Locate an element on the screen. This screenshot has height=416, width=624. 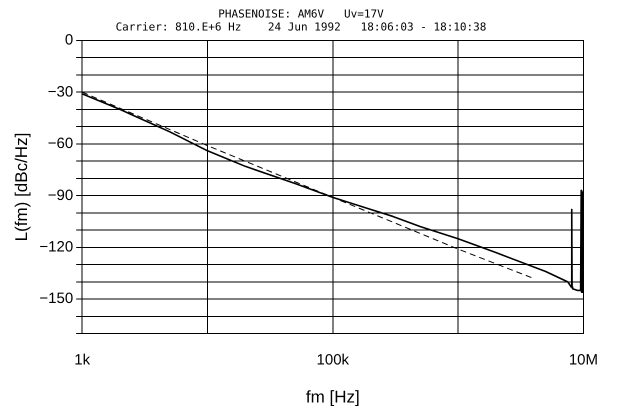
x-tick-label: 10M is located at coordinates (583, 360).